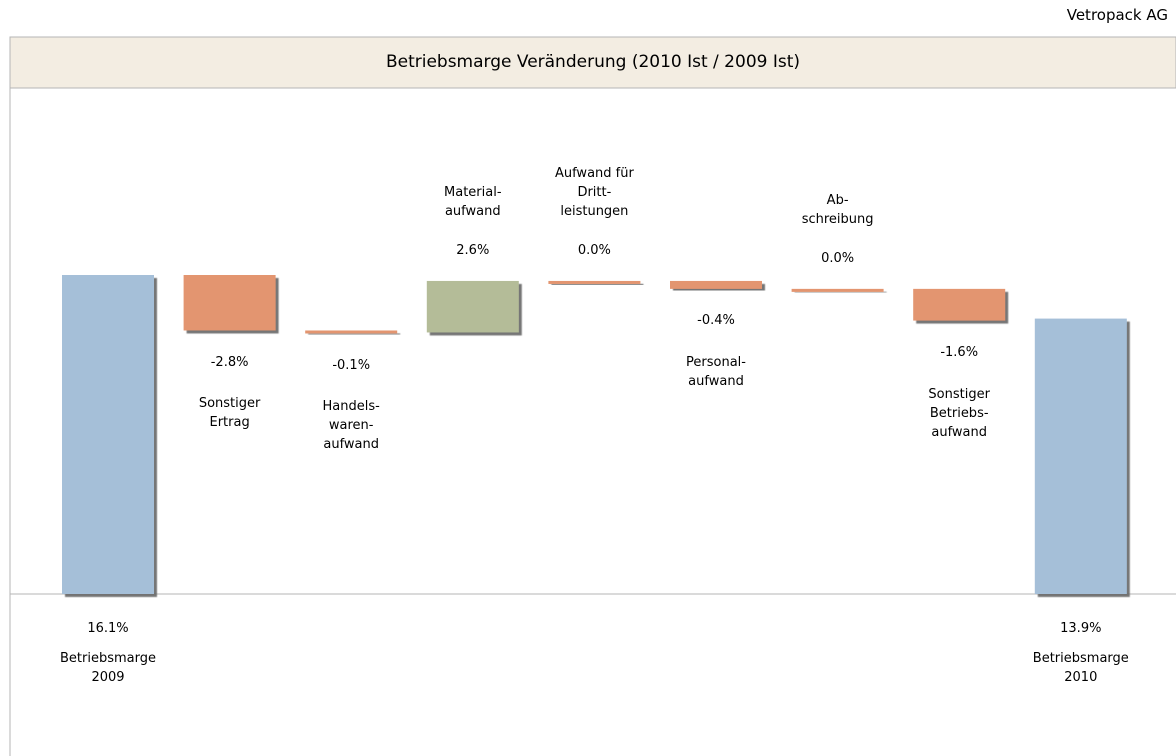  I want to click on company: Vetropack AG, so click(1117, 15).